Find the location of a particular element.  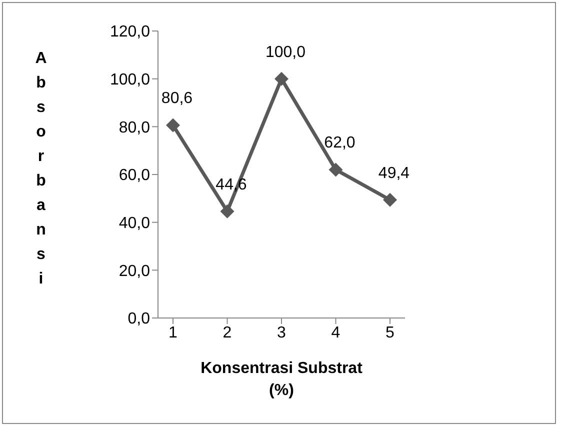

y-tick-label: 20,0 is located at coordinates (134, 271).